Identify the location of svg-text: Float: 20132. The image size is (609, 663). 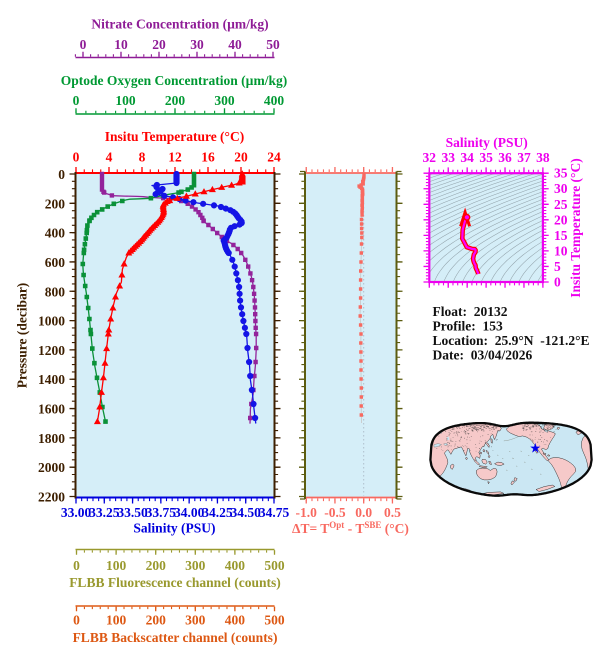
(470, 311).